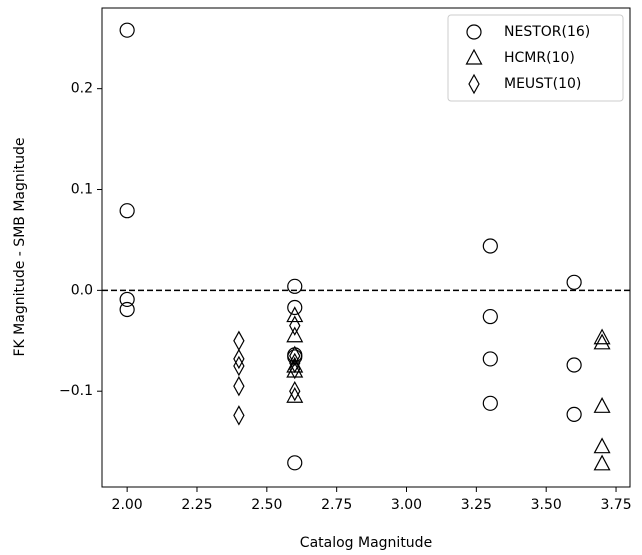  I want to click on legend-label: MEUST(10), so click(542, 84).